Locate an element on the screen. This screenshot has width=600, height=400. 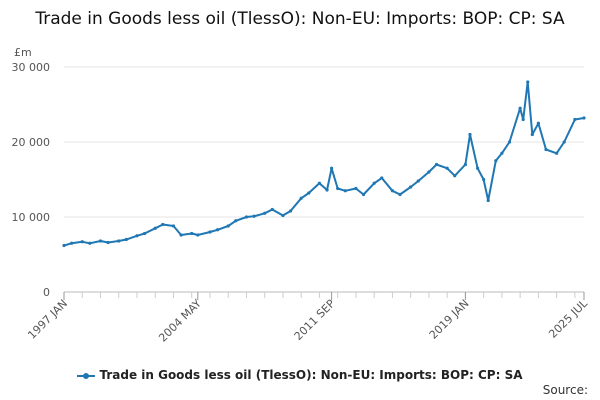
y-axis-unit-label: £m is located at coordinates (23, 52).